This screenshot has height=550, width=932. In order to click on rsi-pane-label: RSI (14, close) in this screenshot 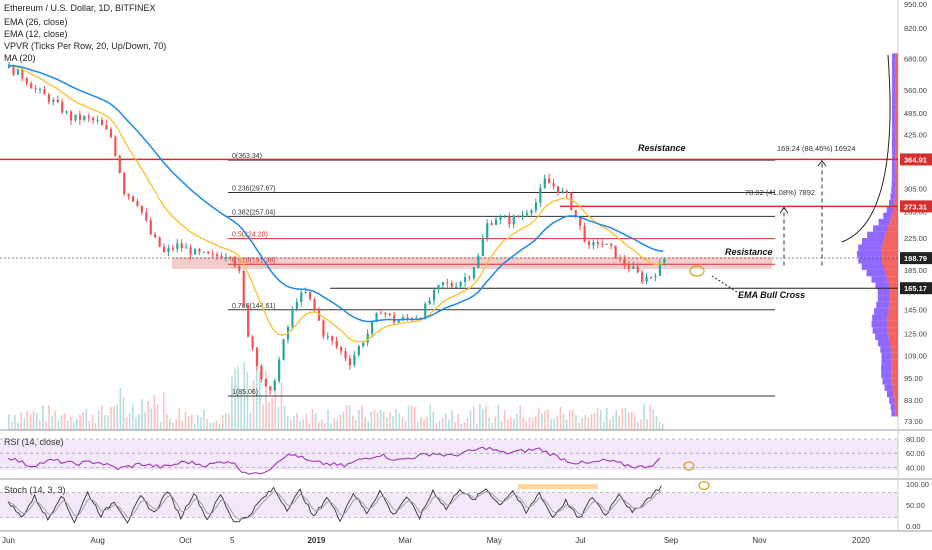, I will do `click(34, 442)`.